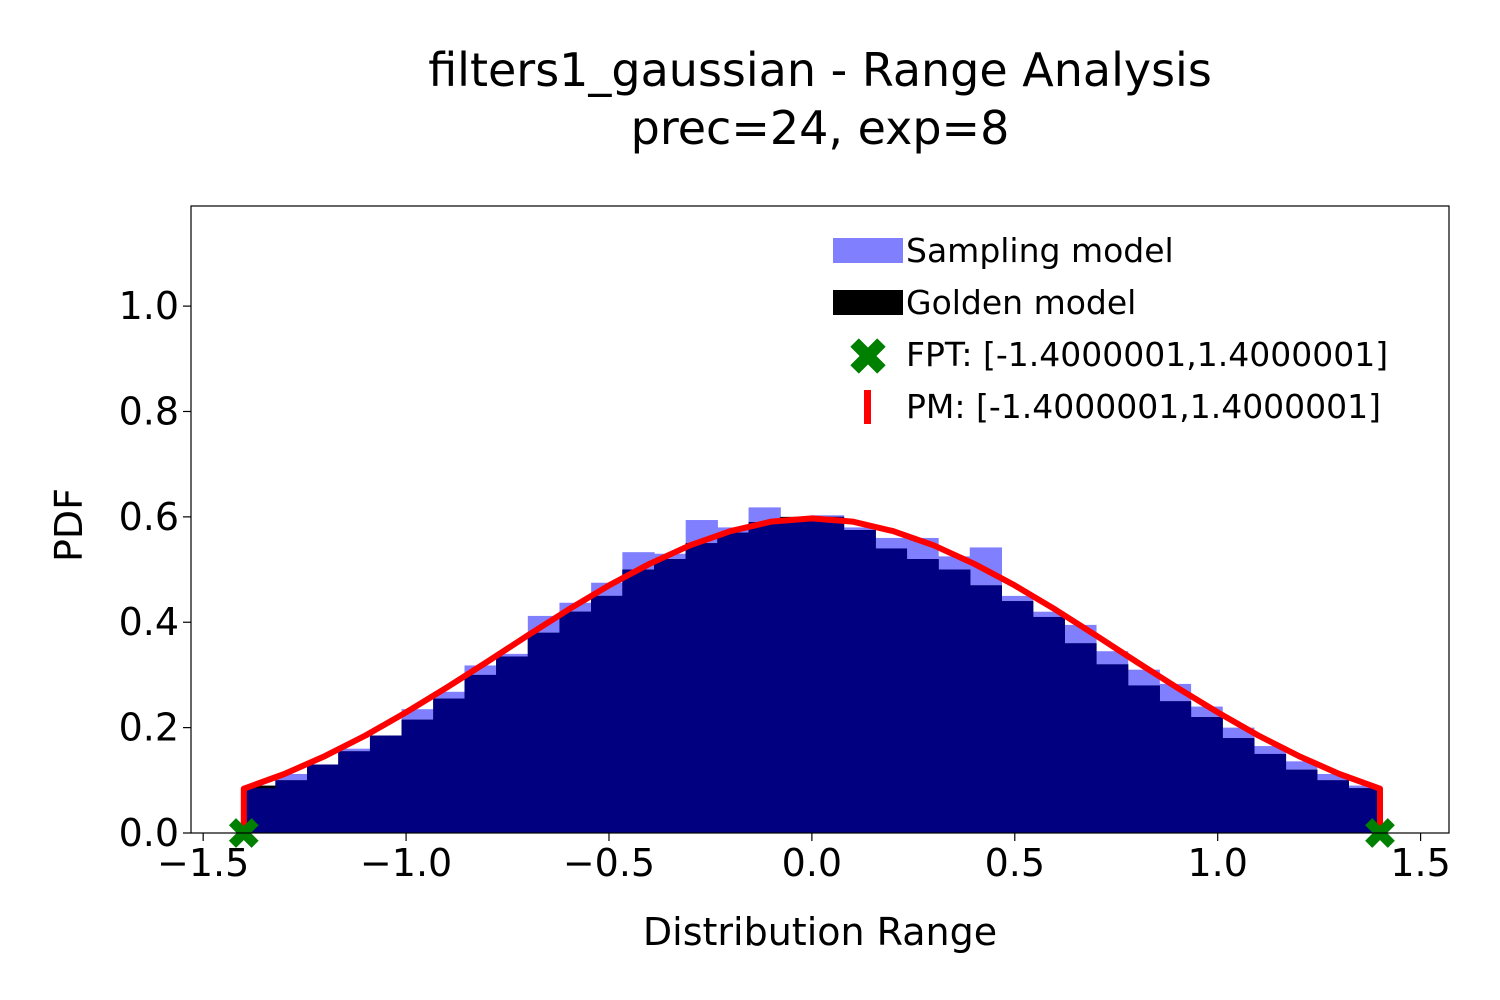 This screenshot has width=1500, height=1000. I want to click on x-tick-label: 0.5, so click(1015, 863).